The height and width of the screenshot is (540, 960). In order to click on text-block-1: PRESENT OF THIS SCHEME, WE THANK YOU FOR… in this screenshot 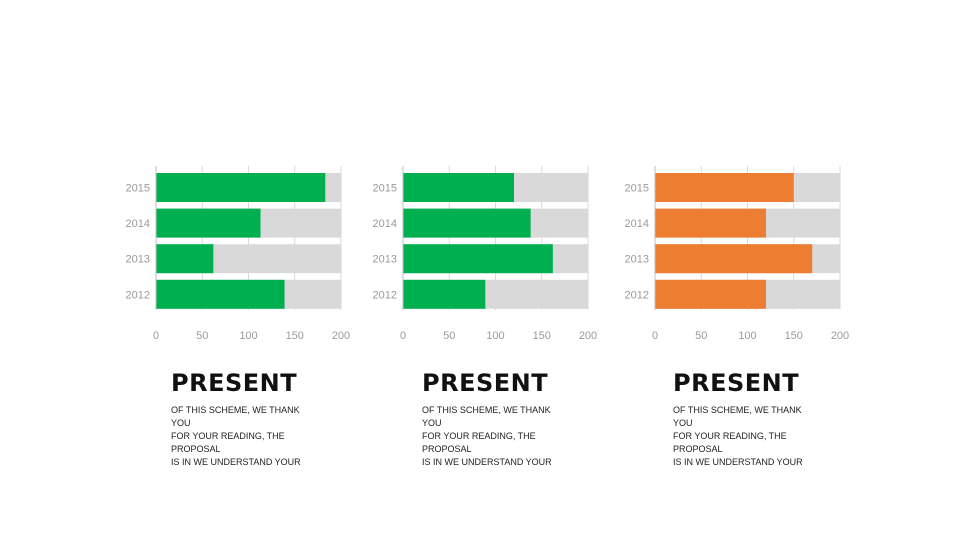, I will do `click(261, 418)`.